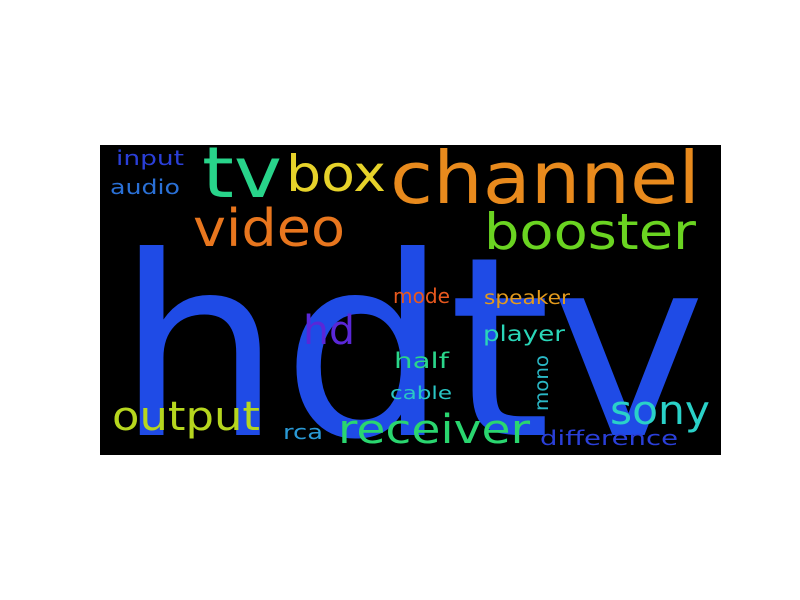  I want to click on word-mode: mode, so click(421, 296).